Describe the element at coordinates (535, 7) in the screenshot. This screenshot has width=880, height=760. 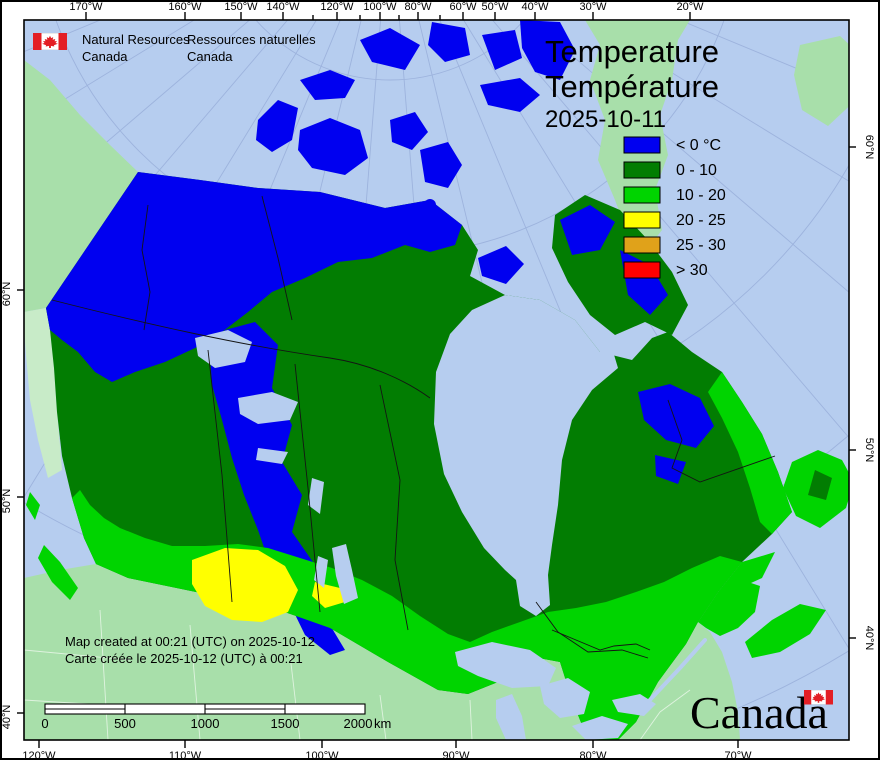
I see `longitude-label: 40°W` at that location.